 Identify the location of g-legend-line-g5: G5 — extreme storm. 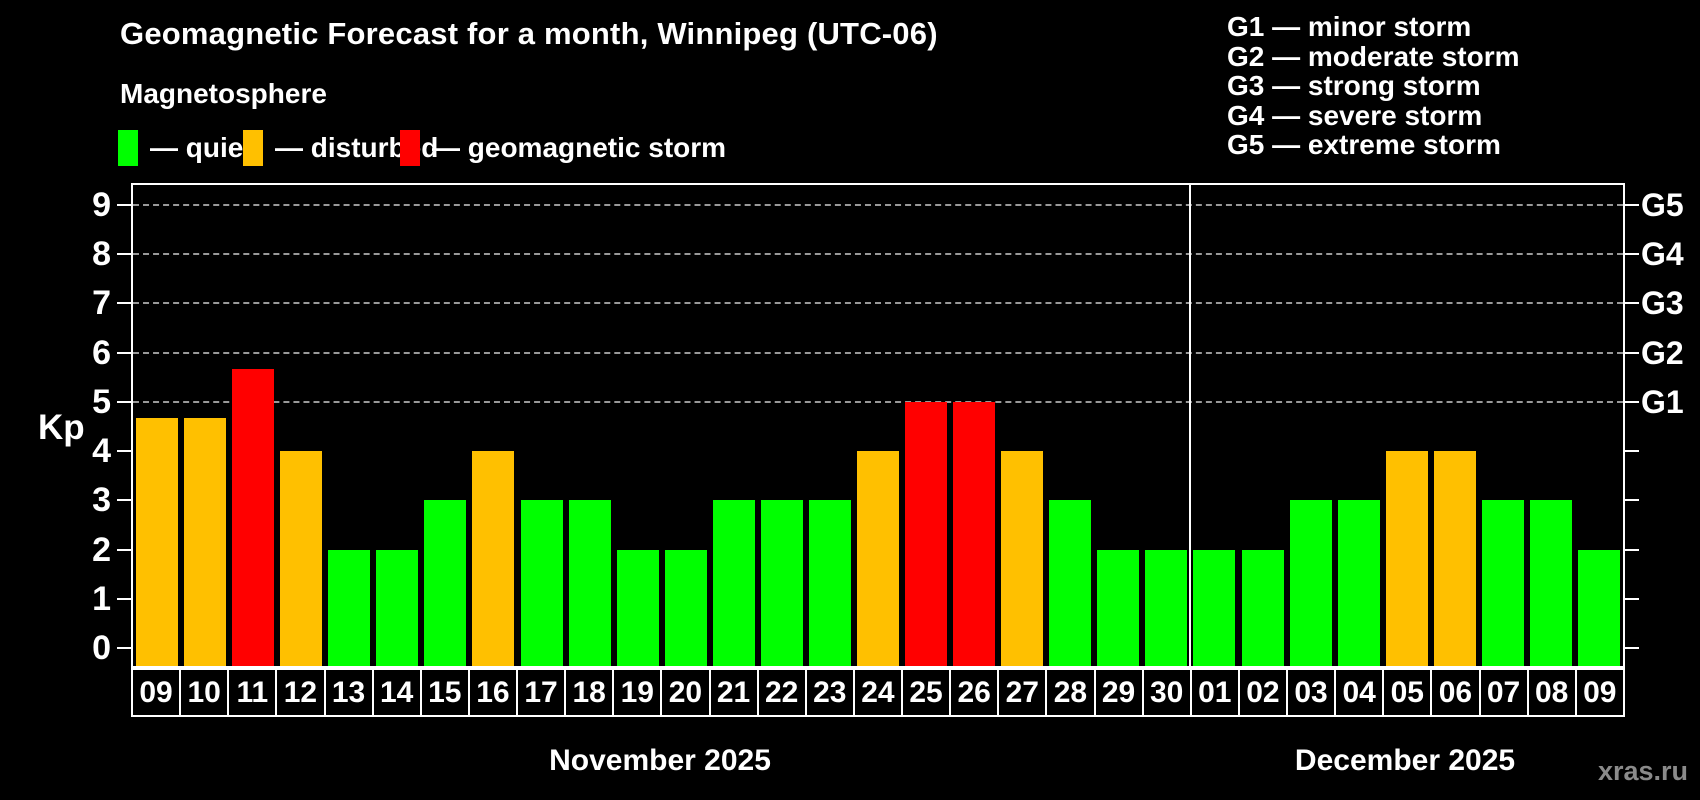
(1364, 144).